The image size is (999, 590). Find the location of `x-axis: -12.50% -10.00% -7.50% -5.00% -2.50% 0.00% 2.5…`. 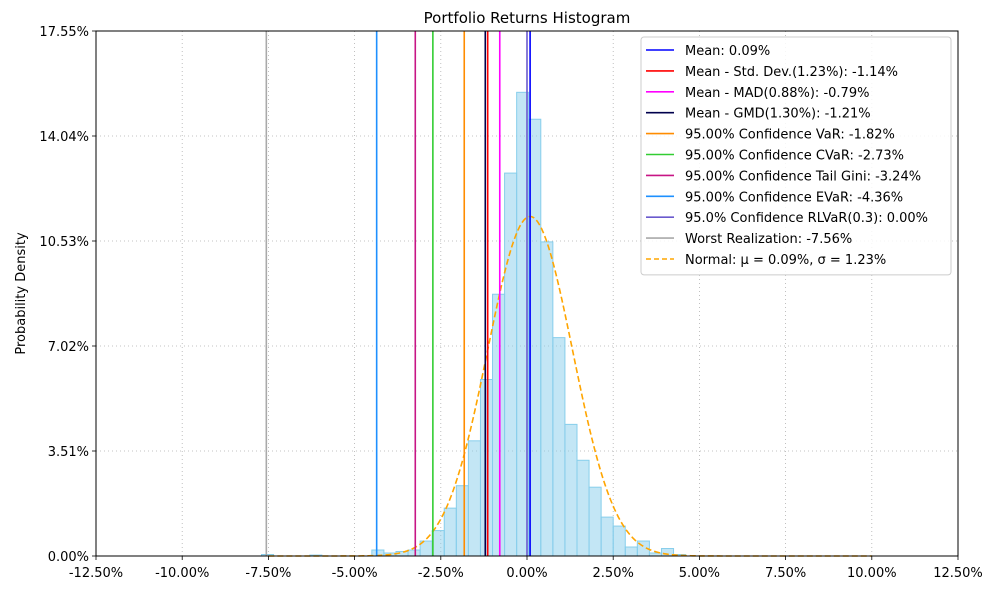

x-axis: -12.50% -10.00% -7.50% -5.00% -2.50% 0.00% 2.5… is located at coordinates (526, 568).